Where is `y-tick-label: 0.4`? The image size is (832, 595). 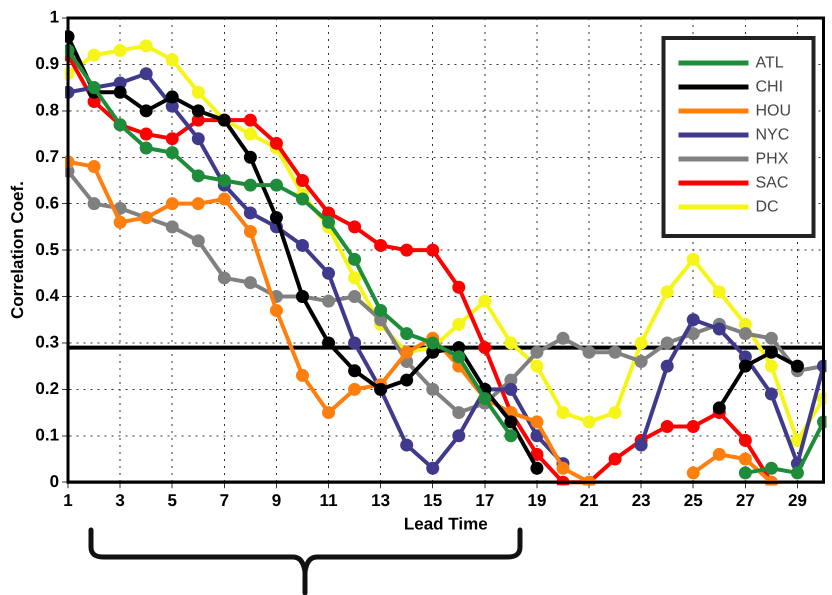
y-tick-label: 0.4 is located at coordinates (47, 296).